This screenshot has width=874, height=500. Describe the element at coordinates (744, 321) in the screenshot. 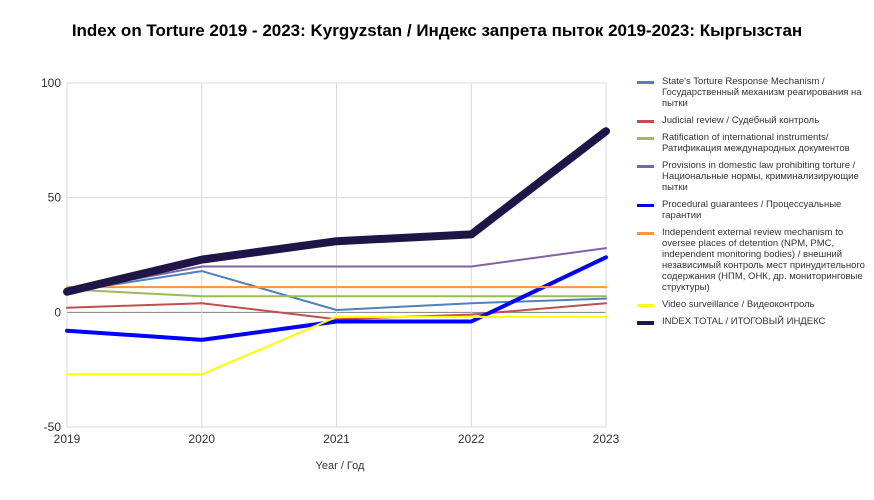

I see `legend-label: INDEX TOTAL / ИТОГОВЫЙ ИНДЕКС` at that location.